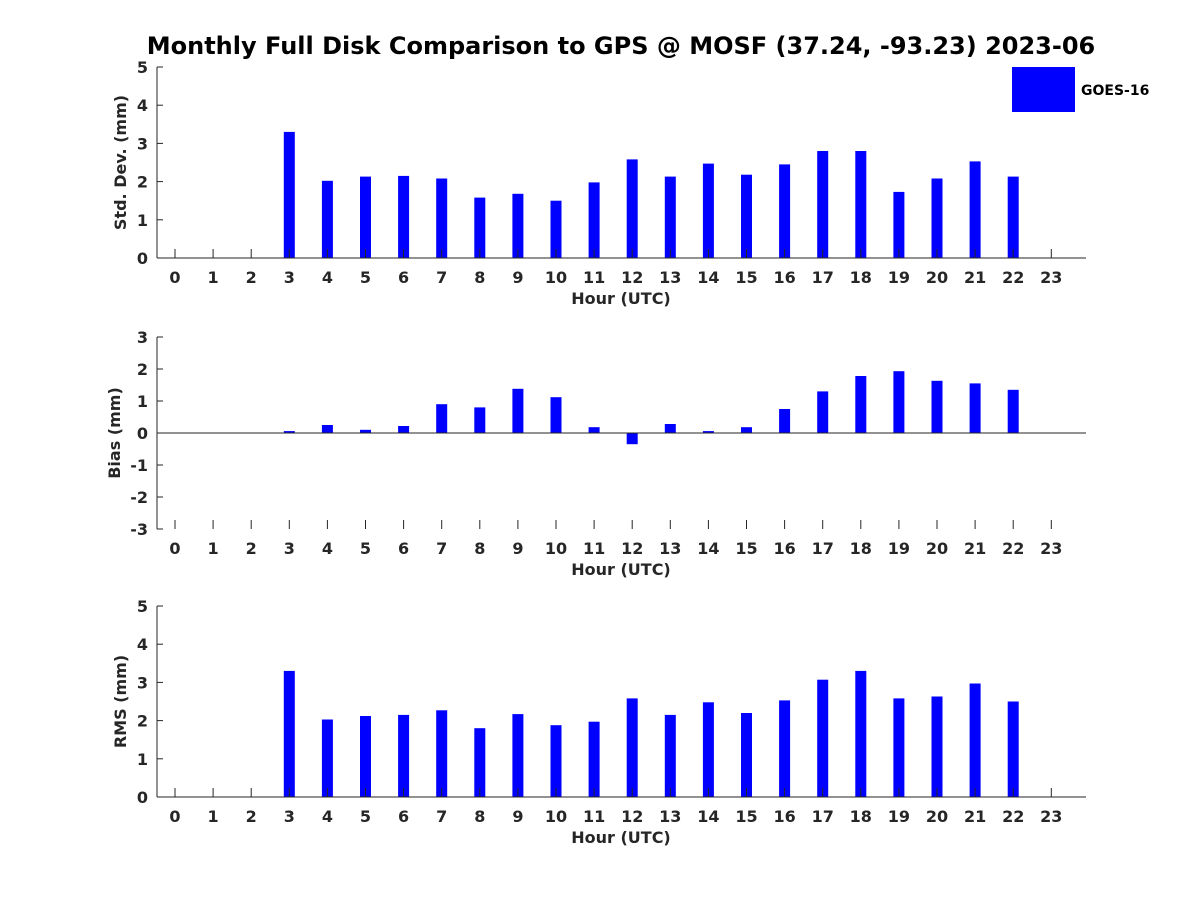 The height and width of the screenshot is (900, 1200). What do you see at coordinates (142, 369) in the screenshot?
I see `bias-y-tick-label: 2` at bounding box center [142, 369].